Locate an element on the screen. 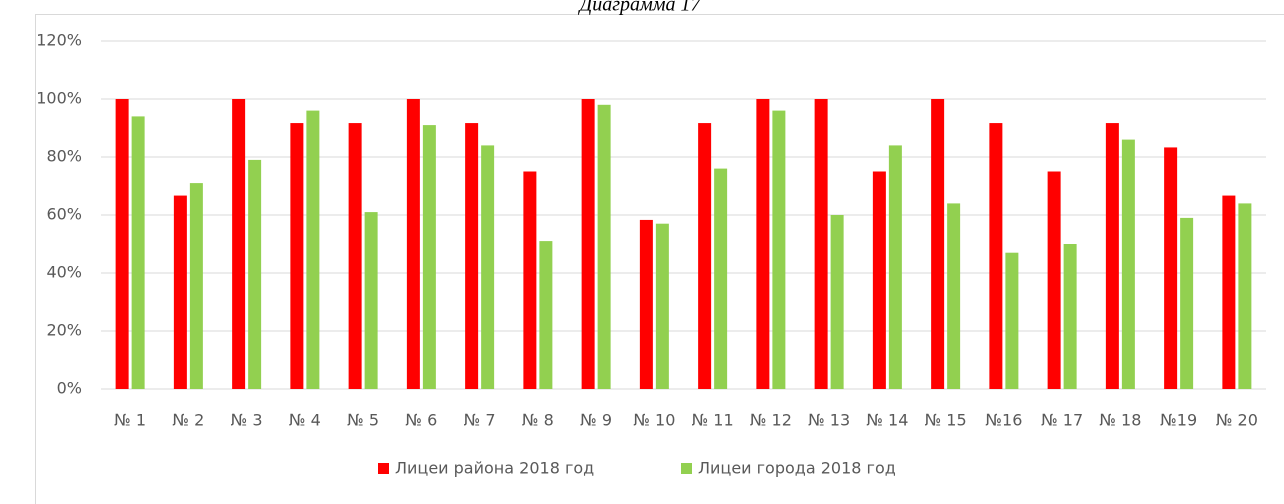 The image size is (1284, 504). y-tick-label: 20% is located at coordinates (64, 330).